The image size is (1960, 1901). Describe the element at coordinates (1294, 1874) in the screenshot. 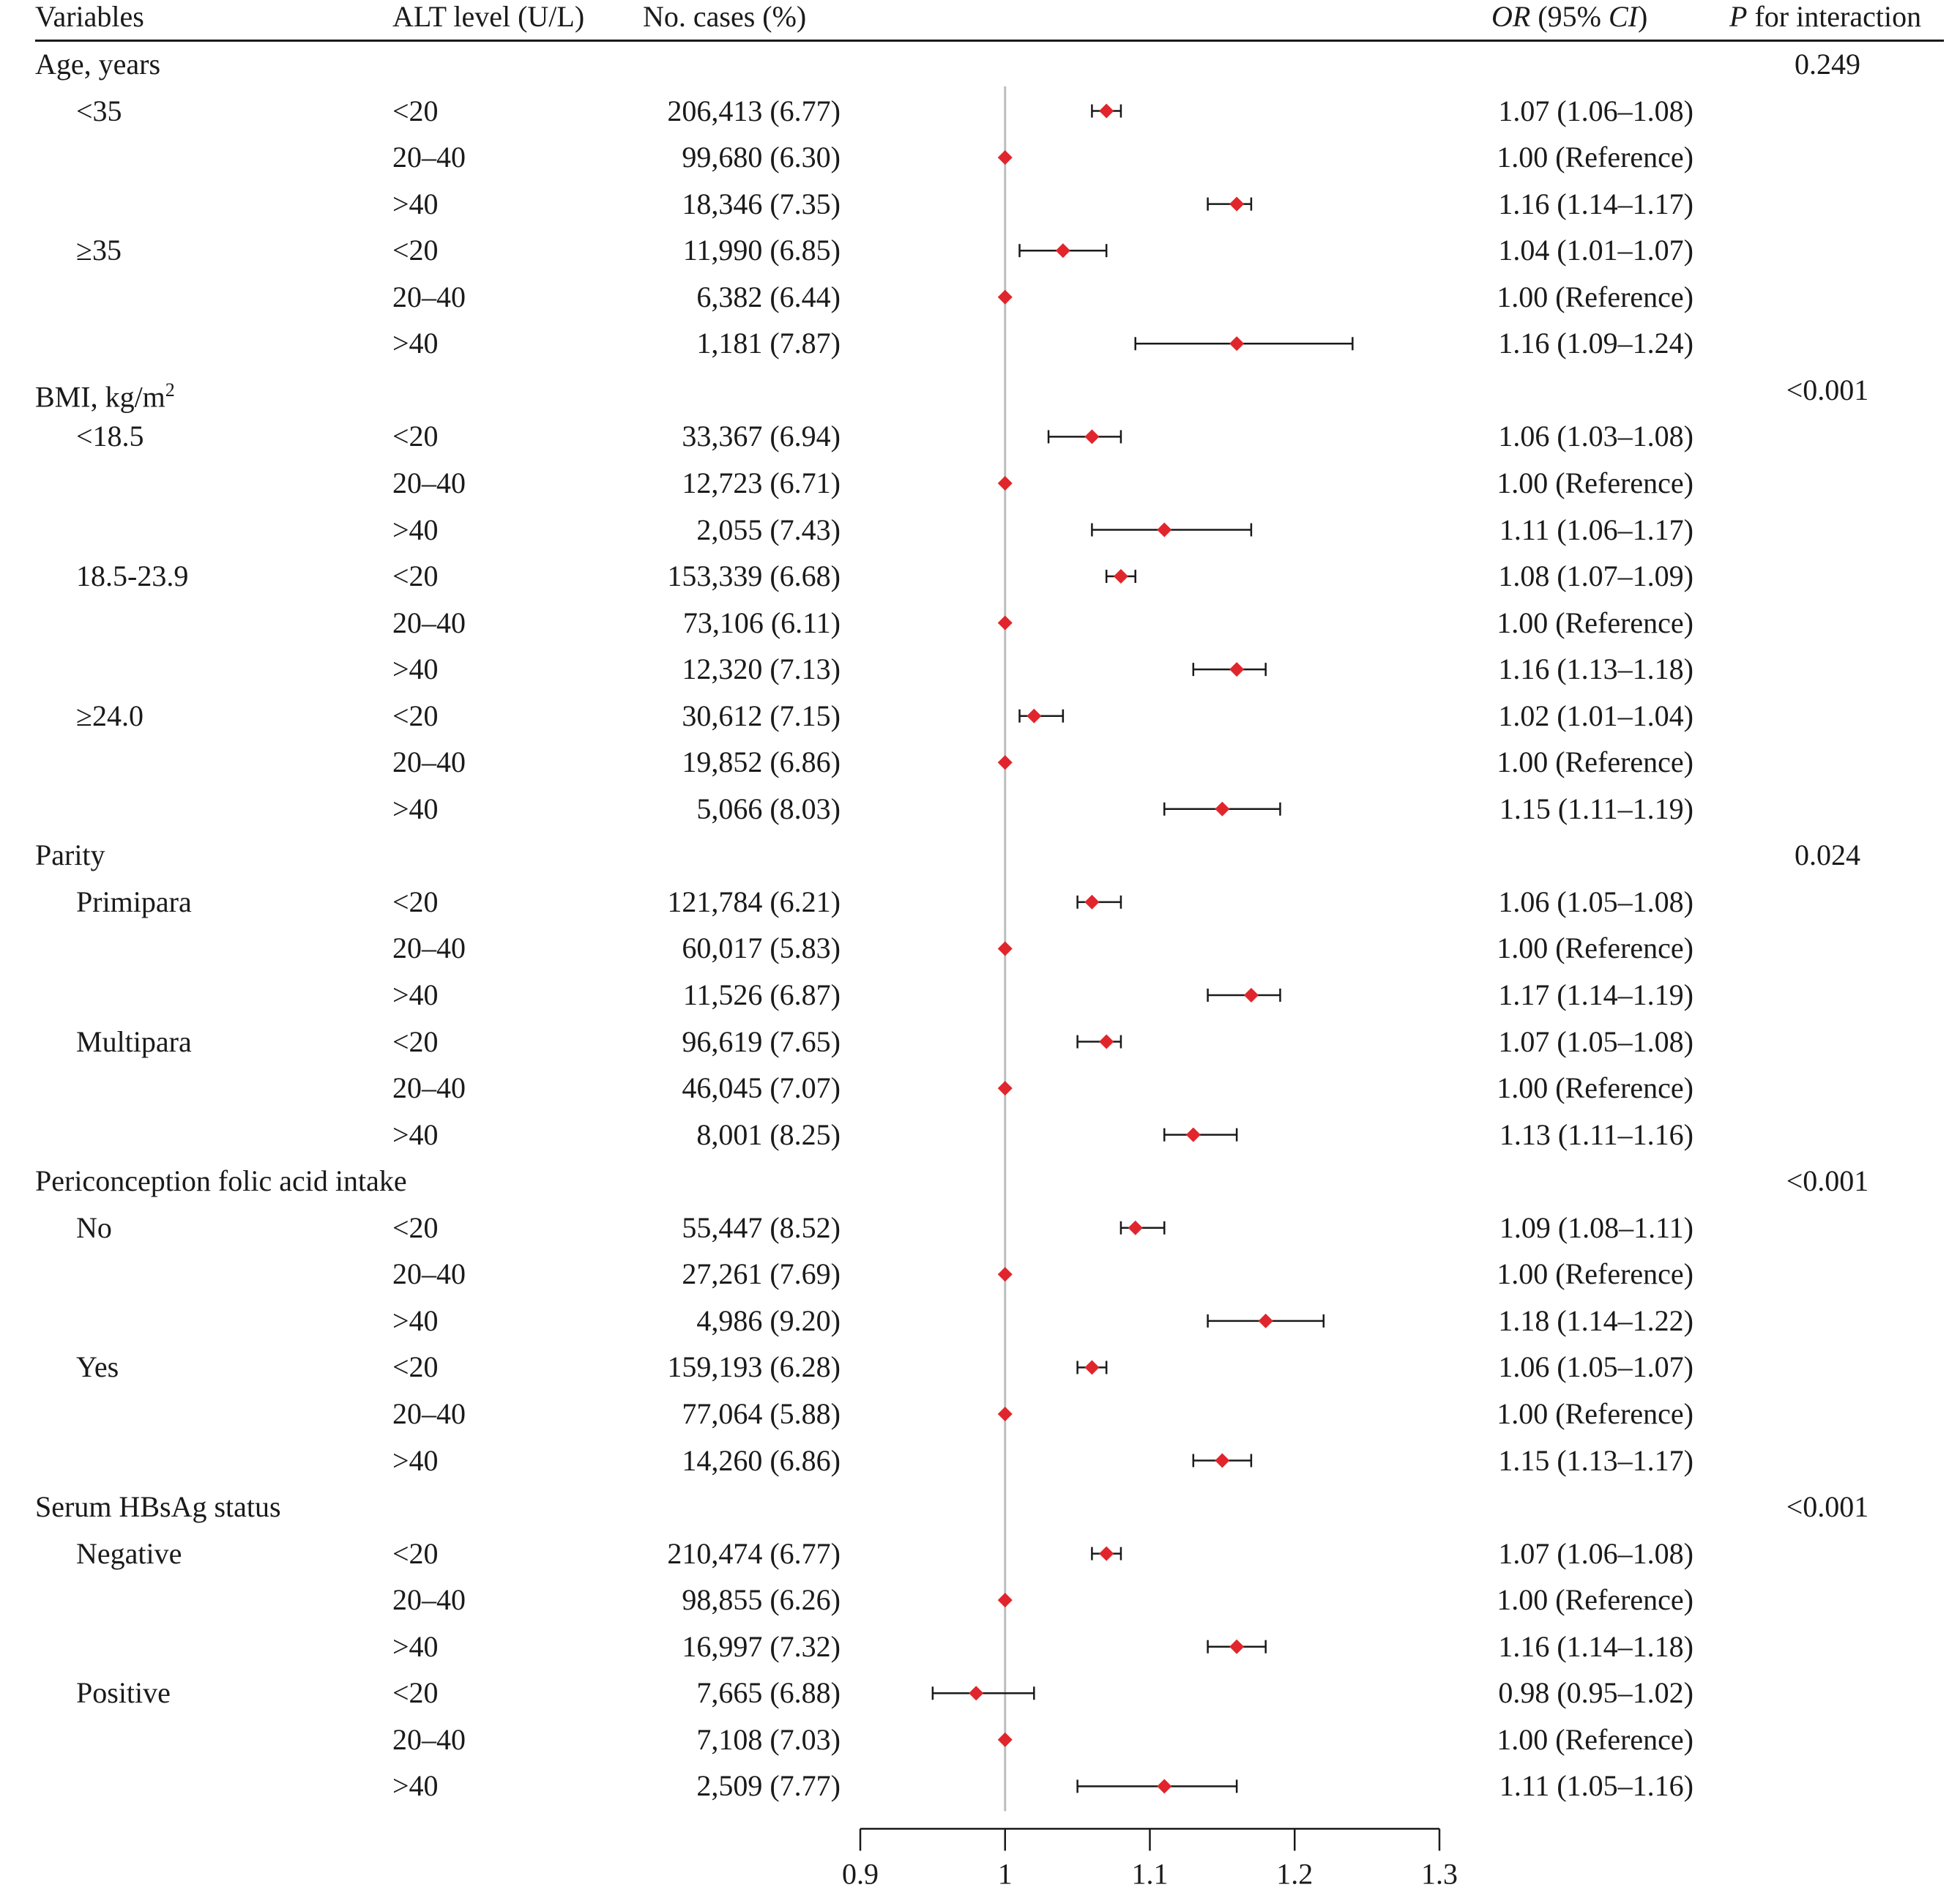

I see `x-tick-label: 1.2` at that location.